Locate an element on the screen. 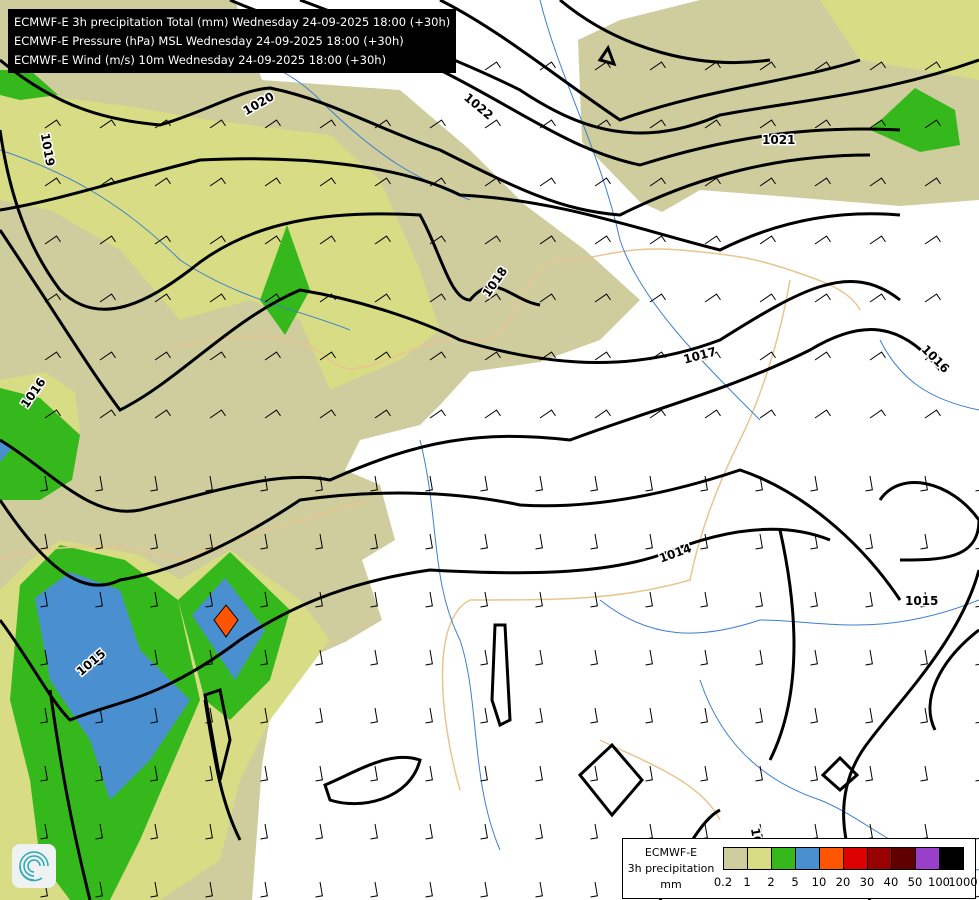 The height and width of the screenshot is (900, 979). isobar-label: 1014 is located at coordinates (675, 553).